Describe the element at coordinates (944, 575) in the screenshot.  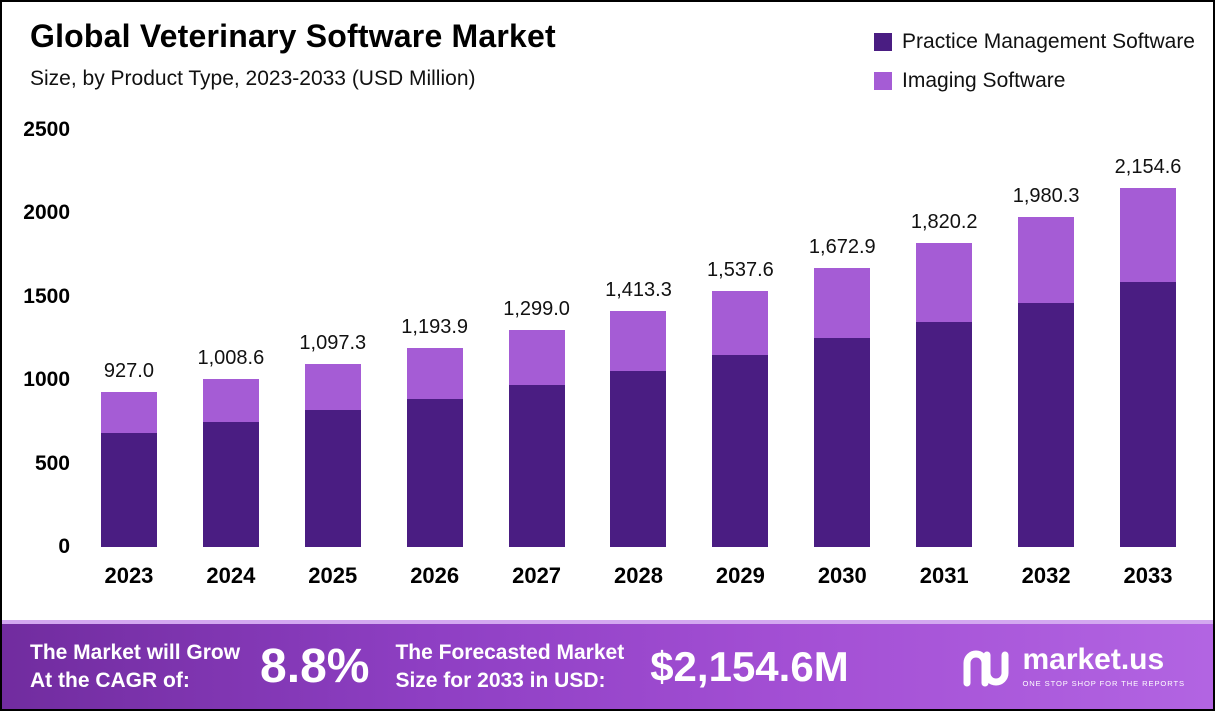
I see `x-axis-label: 2031` at that location.